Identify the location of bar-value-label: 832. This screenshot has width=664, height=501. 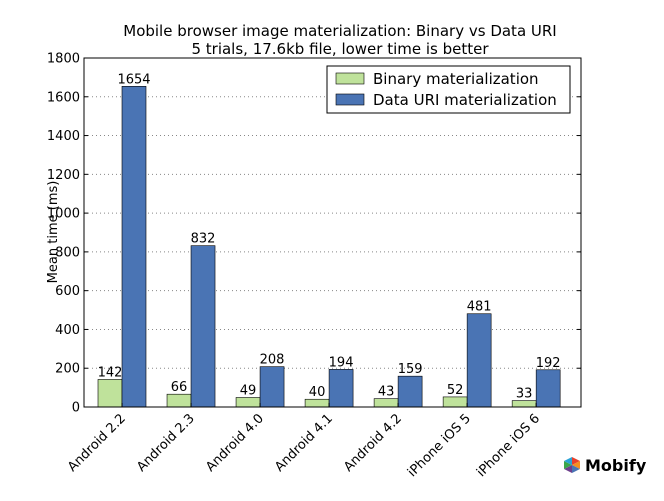
(203, 239).